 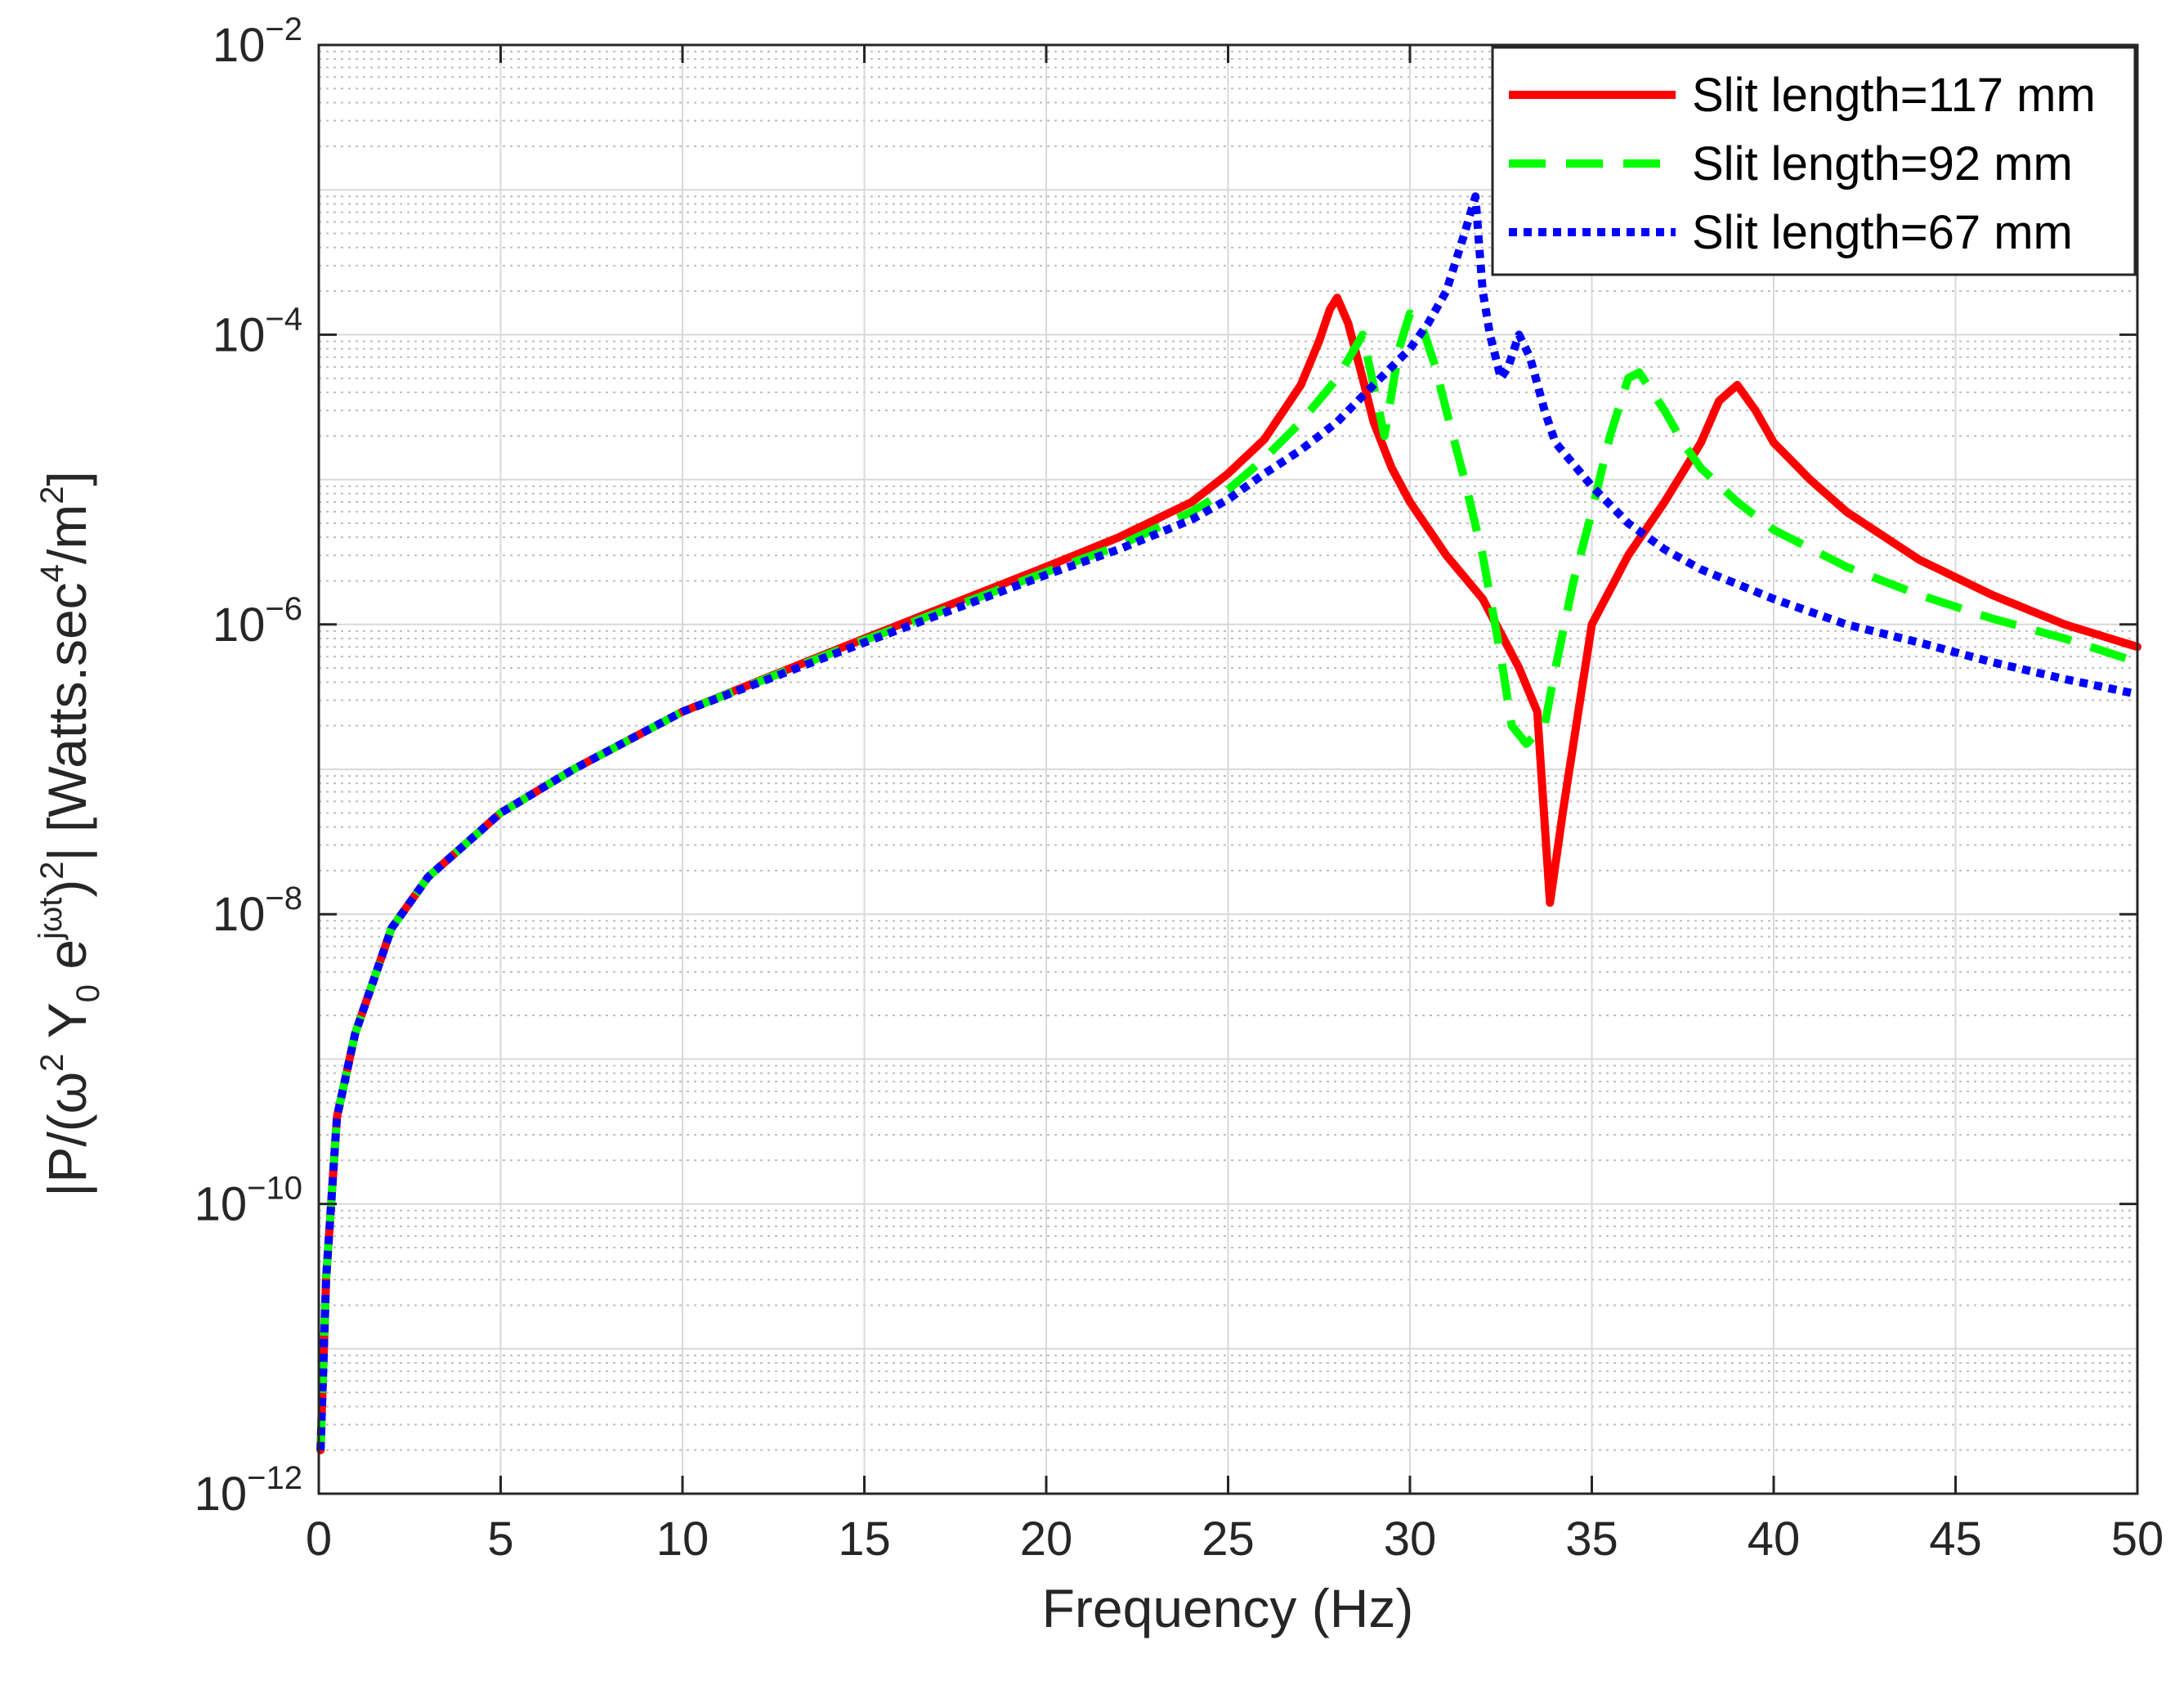 What do you see at coordinates (1956, 1539) in the screenshot?
I see `x-tick-label: 45` at bounding box center [1956, 1539].